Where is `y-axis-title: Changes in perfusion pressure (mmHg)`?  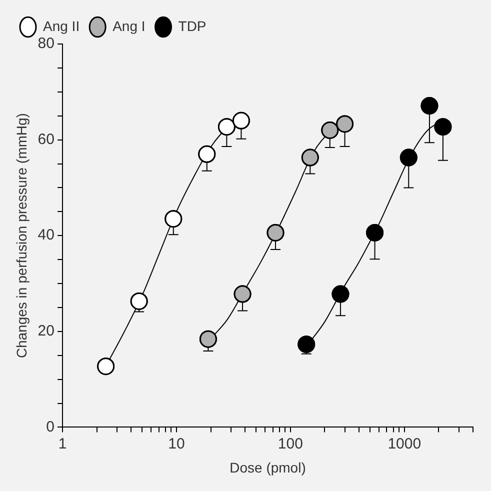
y-axis-title: Changes in perfusion pressure (mmHg) is located at coordinates (21, 235).